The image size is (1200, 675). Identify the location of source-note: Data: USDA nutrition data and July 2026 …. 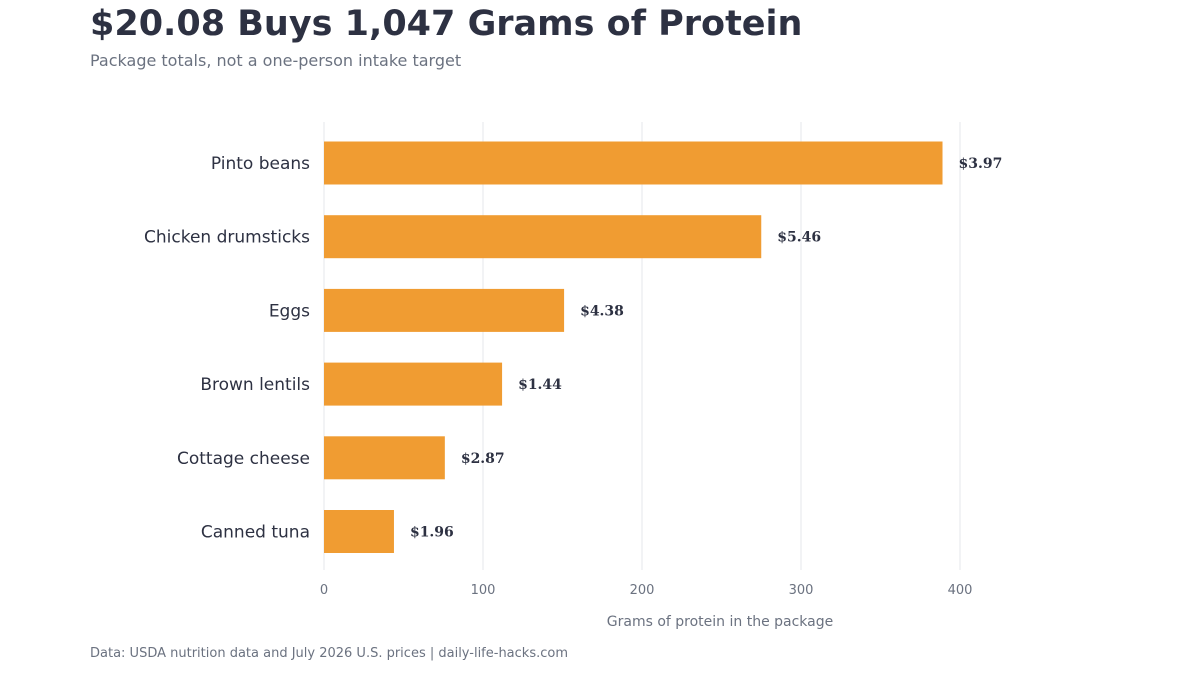
(329, 653).